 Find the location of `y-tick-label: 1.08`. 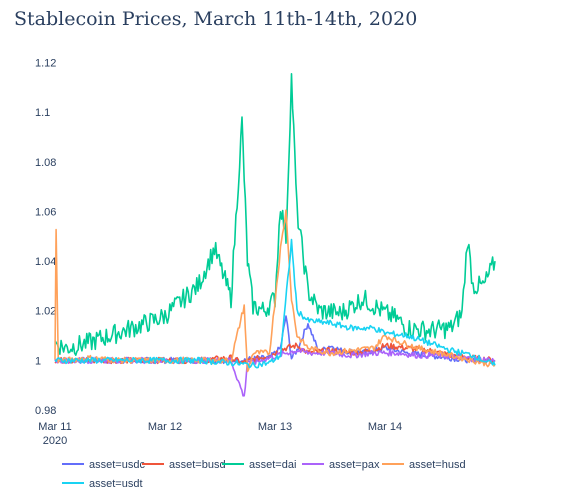

y-tick-label: 1.08 is located at coordinates (45, 163).